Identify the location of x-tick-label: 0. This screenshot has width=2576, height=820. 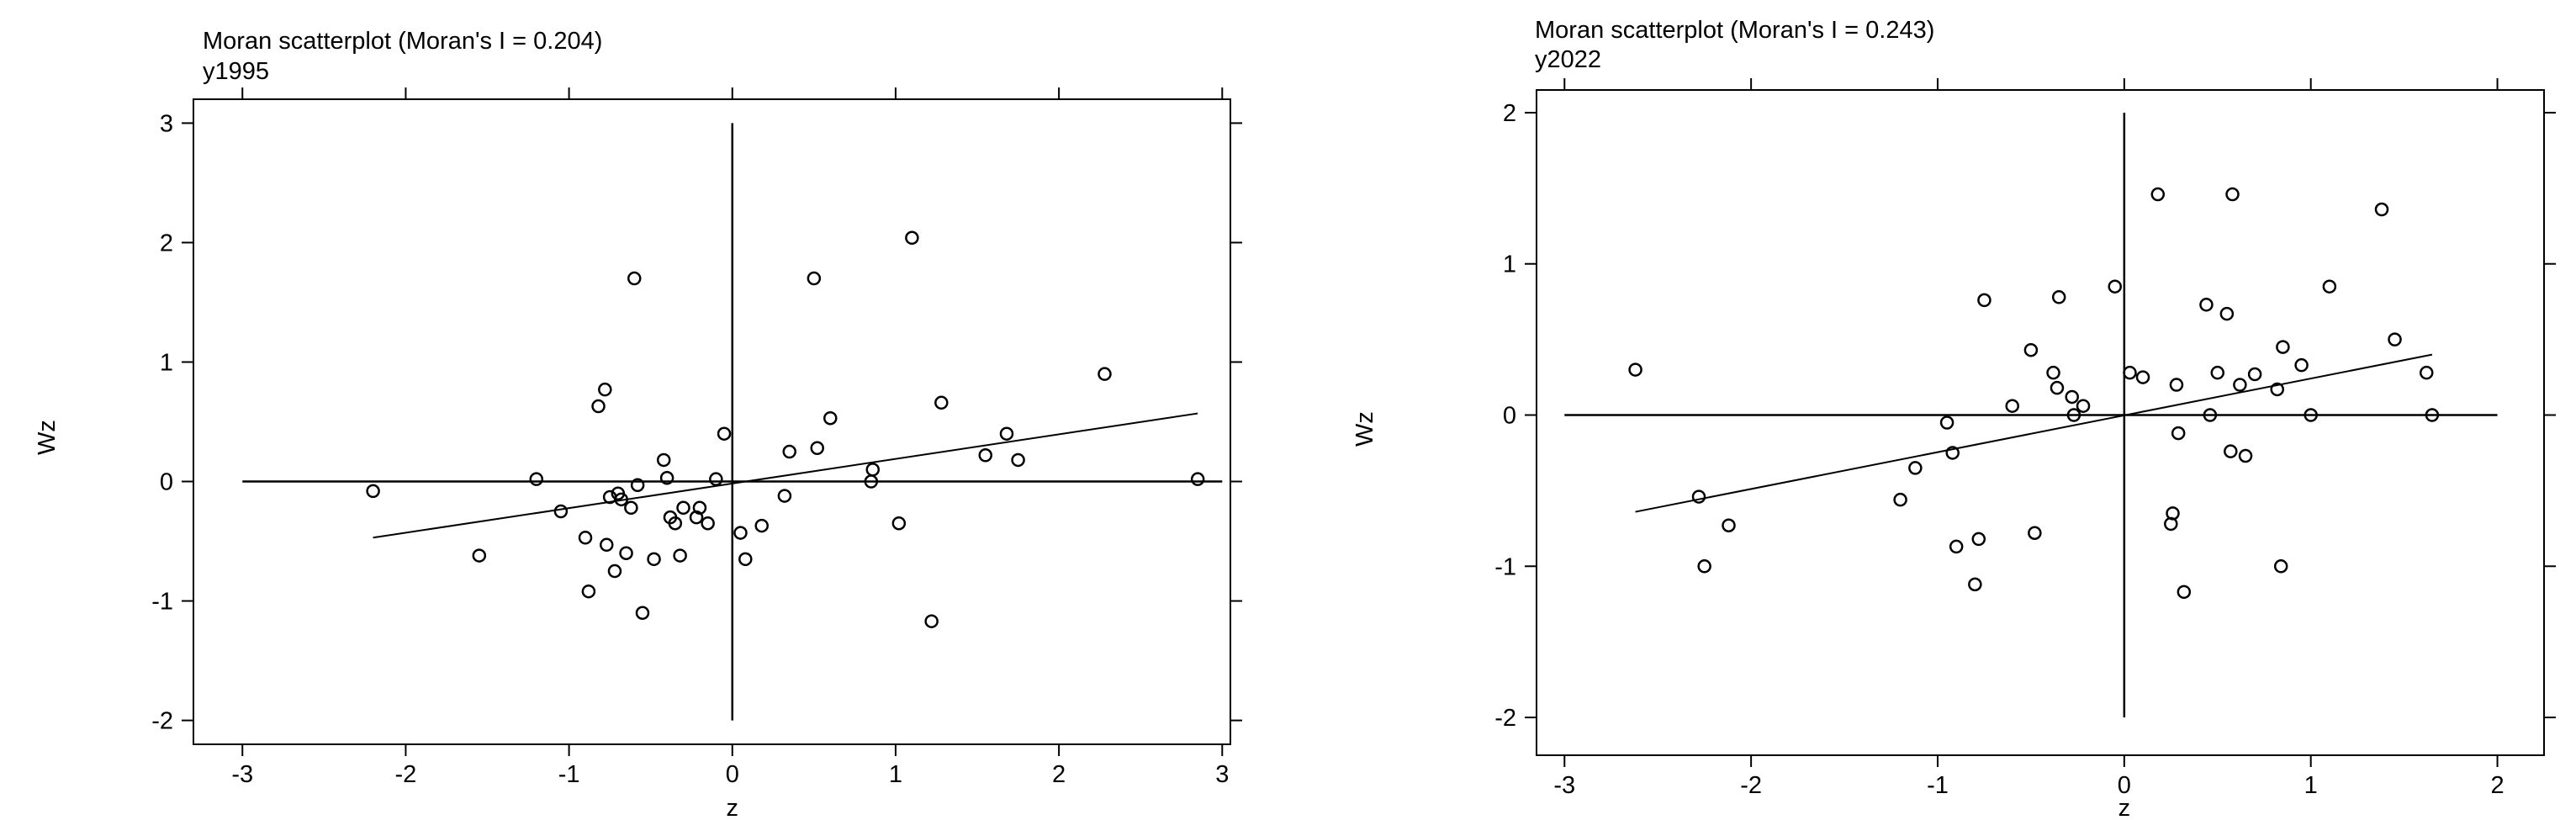
(732, 774).